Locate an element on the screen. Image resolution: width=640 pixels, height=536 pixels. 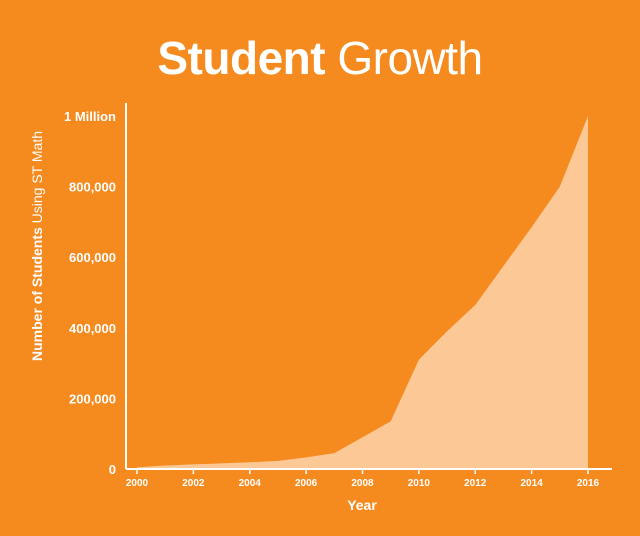
data-point-2001 is located at coordinates (165, 466).